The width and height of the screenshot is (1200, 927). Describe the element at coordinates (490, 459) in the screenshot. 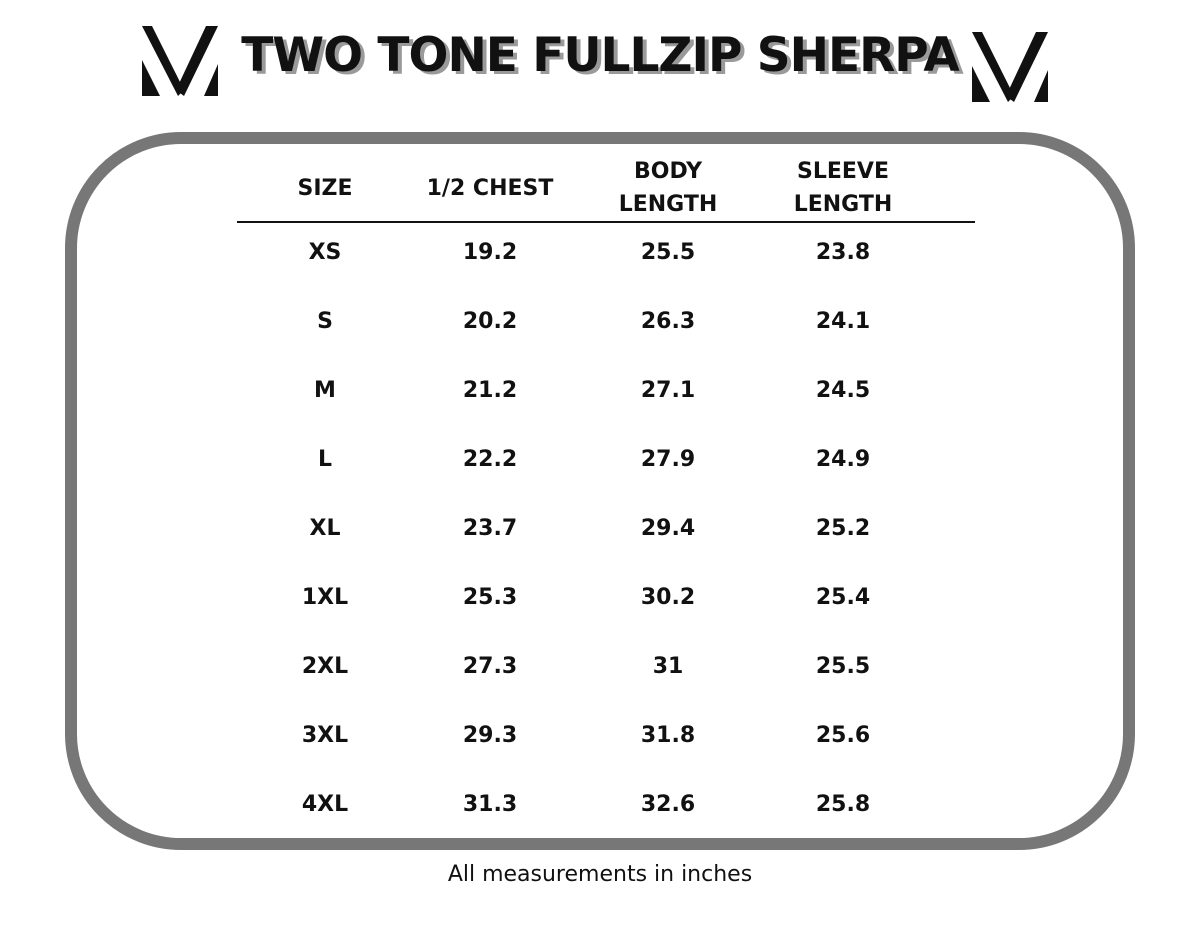

I see `measurement: 22.2` at that location.